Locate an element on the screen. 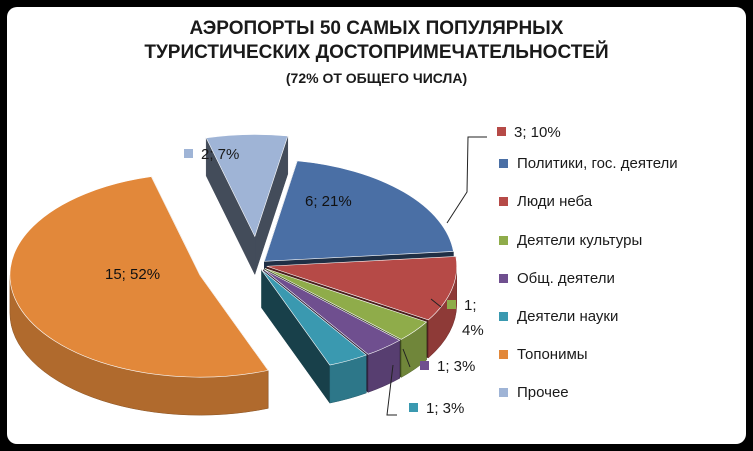 The height and width of the screenshot is (451, 753). chart-subtitle: (72% ОТ ОБЩЕГО ЧИСЛА) is located at coordinates (376, 78).